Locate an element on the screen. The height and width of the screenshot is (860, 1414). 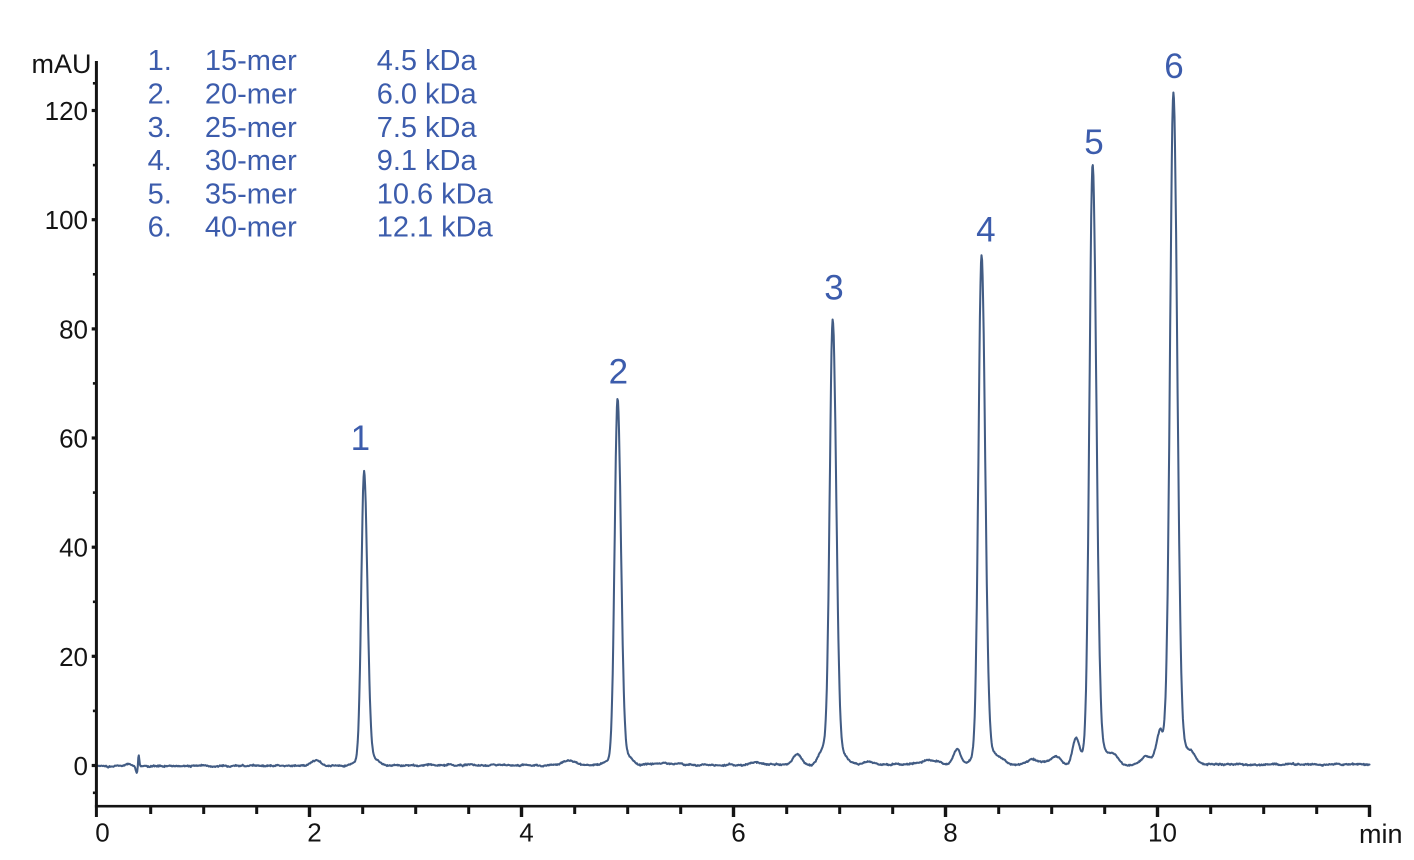
svg-text: 5. is located at coordinates (160, 194).